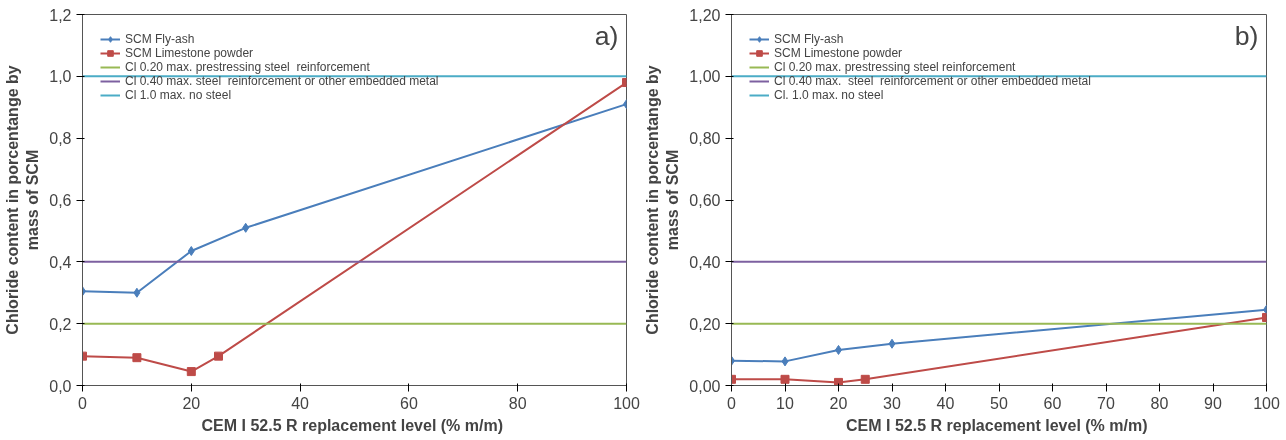  Describe the element at coordinates (60, 262) in the screenshot. I see `y-tick-label: 0,4` at that location.